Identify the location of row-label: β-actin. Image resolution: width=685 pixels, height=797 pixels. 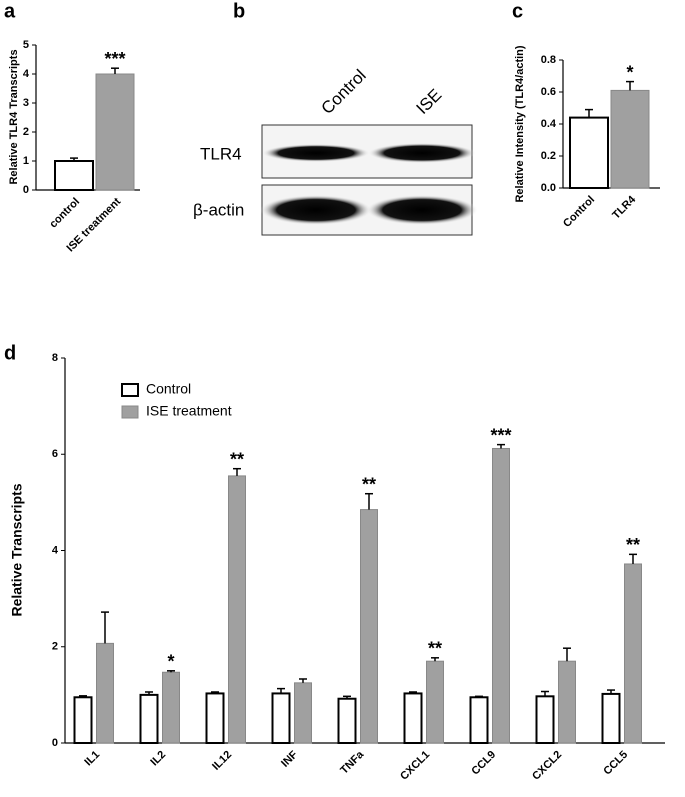
(218, 209).